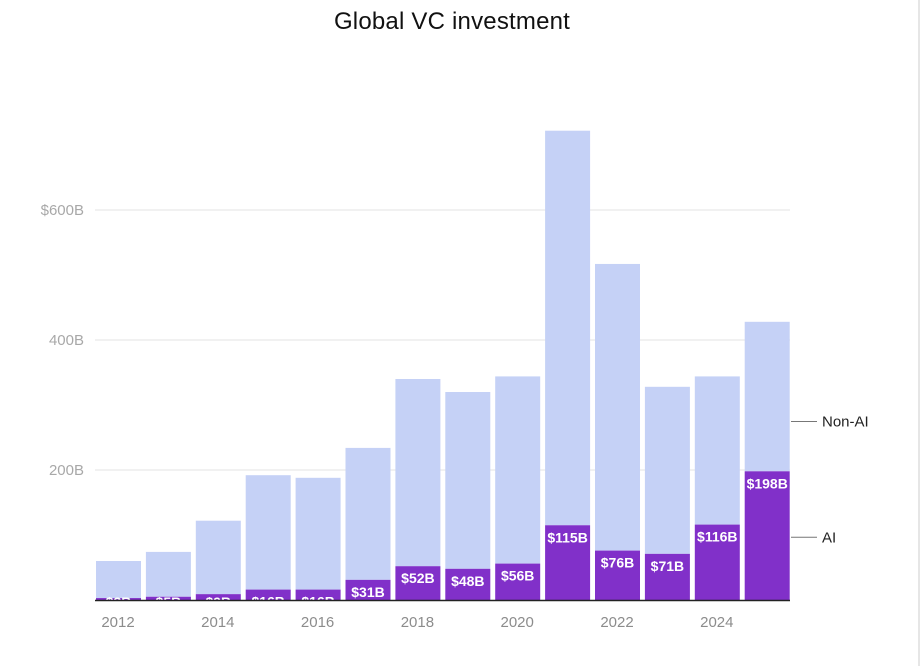  What do you see at coordinates (218, 602) in the screenshot?
I see `data-label-ai: $9B` at bounding box center [218, 602].